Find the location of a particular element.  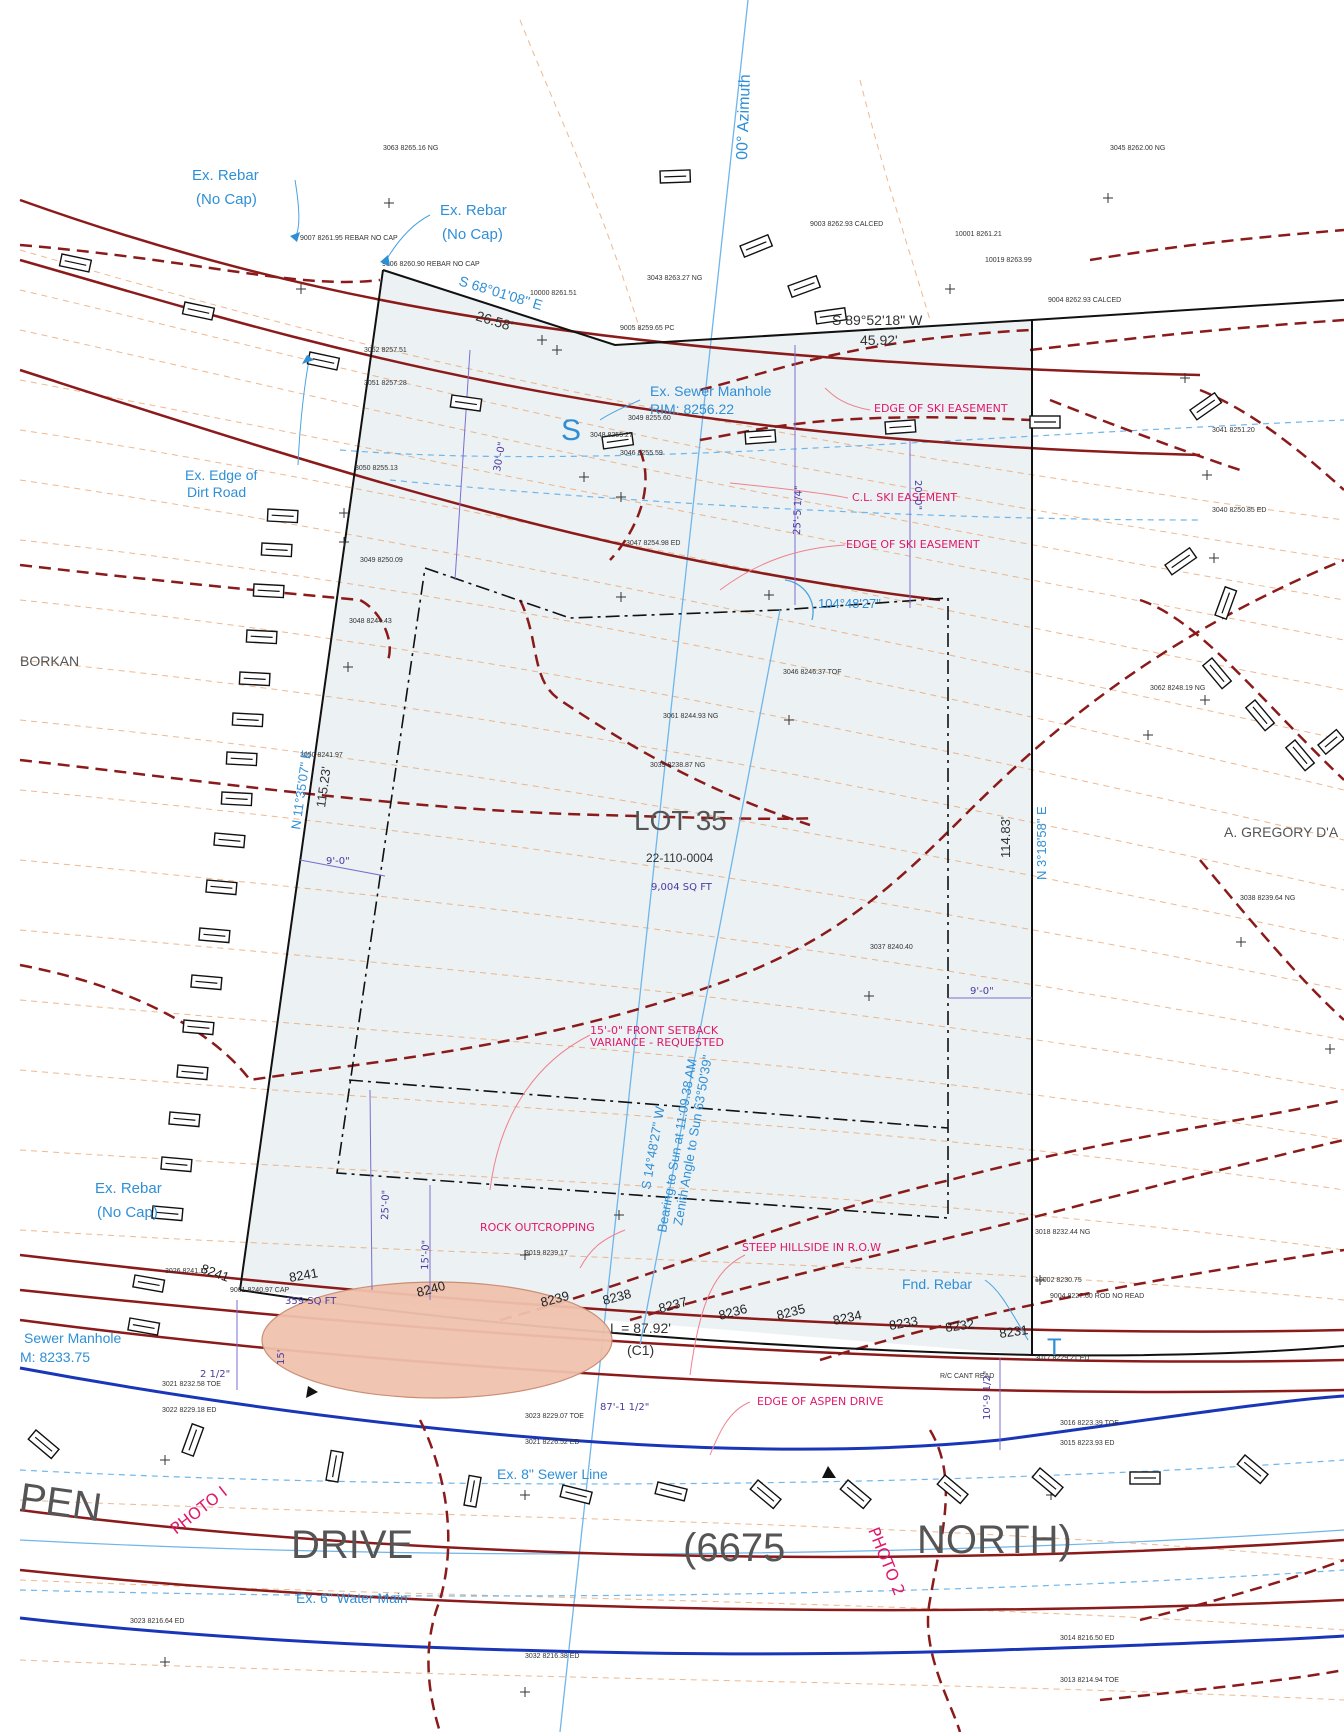

svg-text: 9007 8261.95 REBAR NO CAP is located at coordinates (349, 238).